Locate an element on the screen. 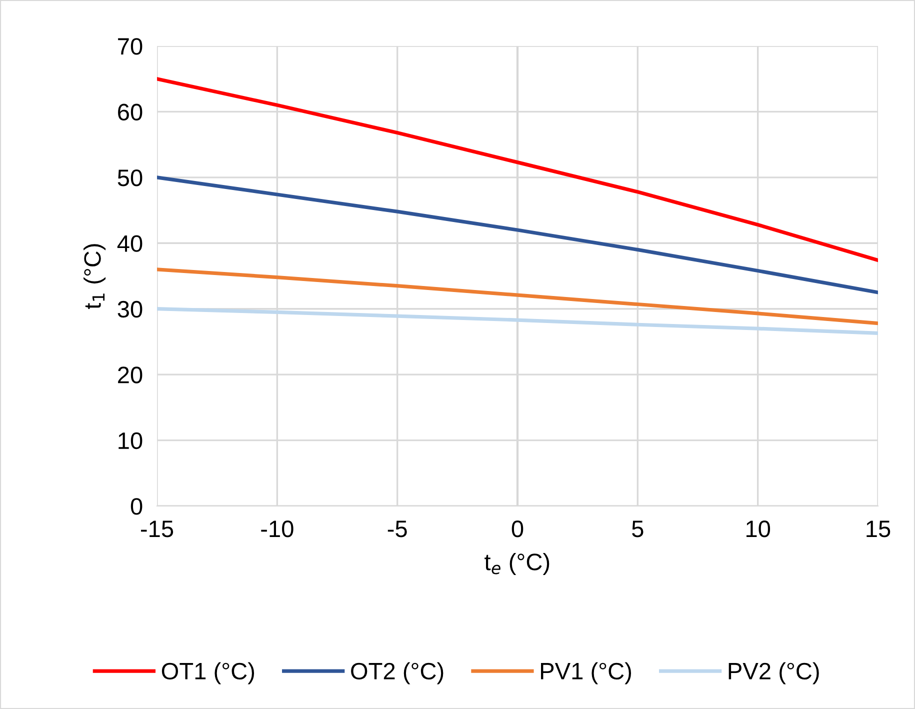 This screenshot has height=709, width=915. x-tick-label: -5 is located at coordinates (397, 529).